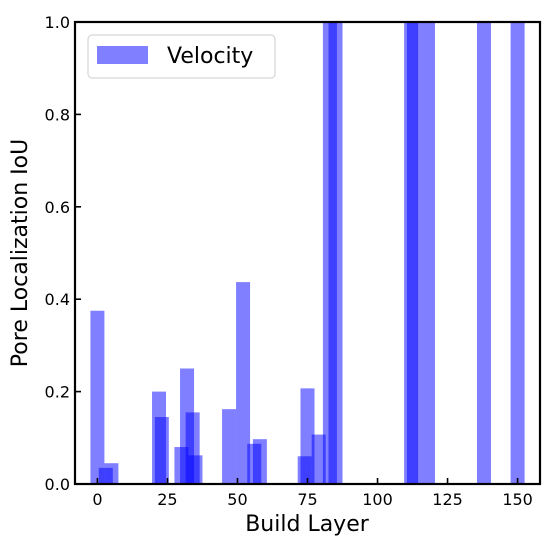 This screenshot has width=550, height=550. Describe the element at coordinates (20, 253) in the screenshot. I see `y-axis-title: Pore Localization IoU` at that location.